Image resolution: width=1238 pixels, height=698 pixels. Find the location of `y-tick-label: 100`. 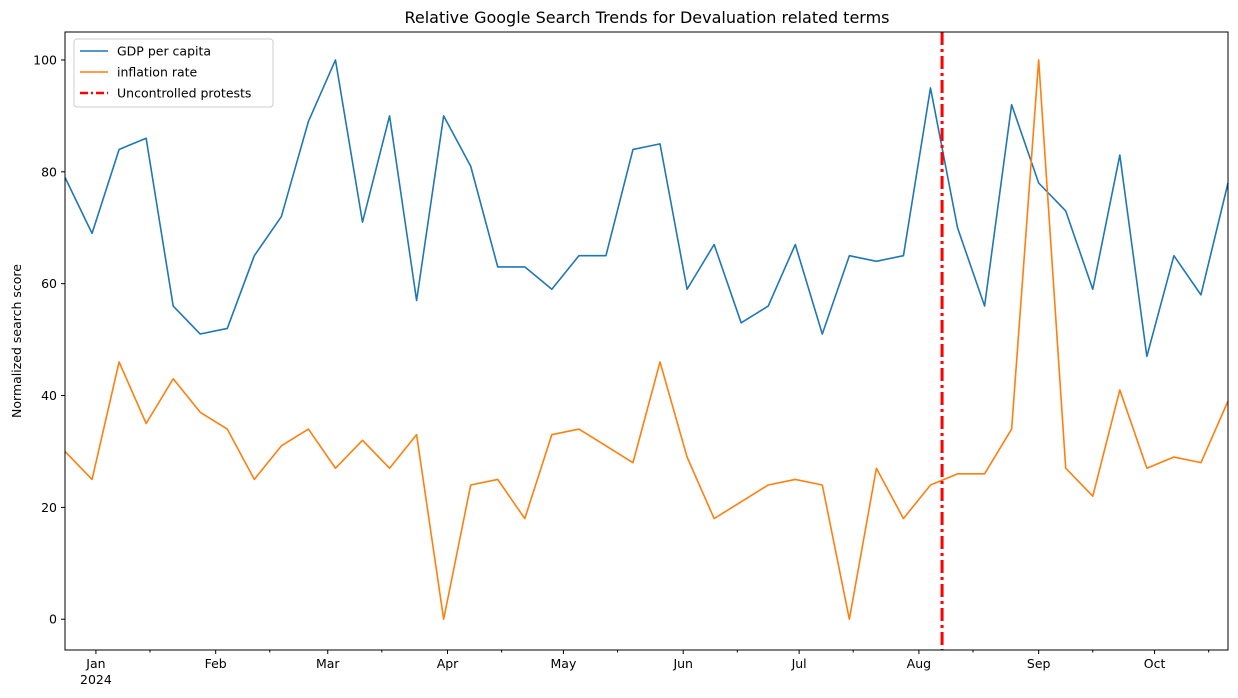

y-tick-label: 100 is located at coordinates (45, 59).